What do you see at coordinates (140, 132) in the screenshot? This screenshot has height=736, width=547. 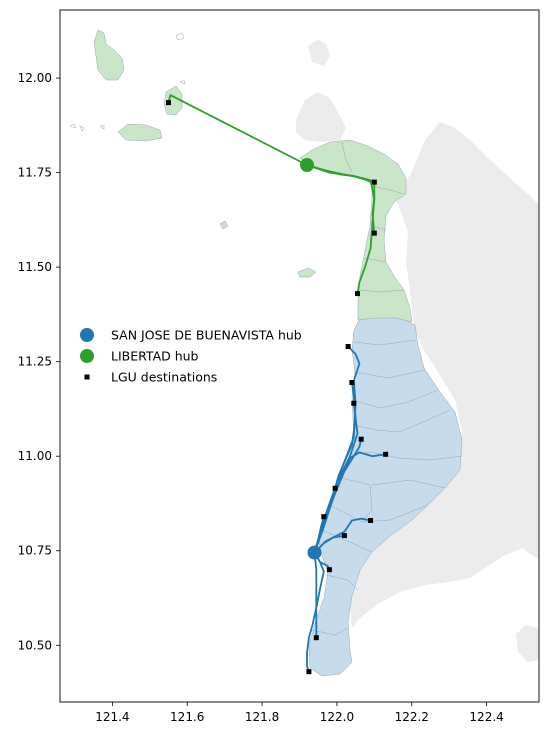 I see `caluya-island` at bounding box center [140, 132].